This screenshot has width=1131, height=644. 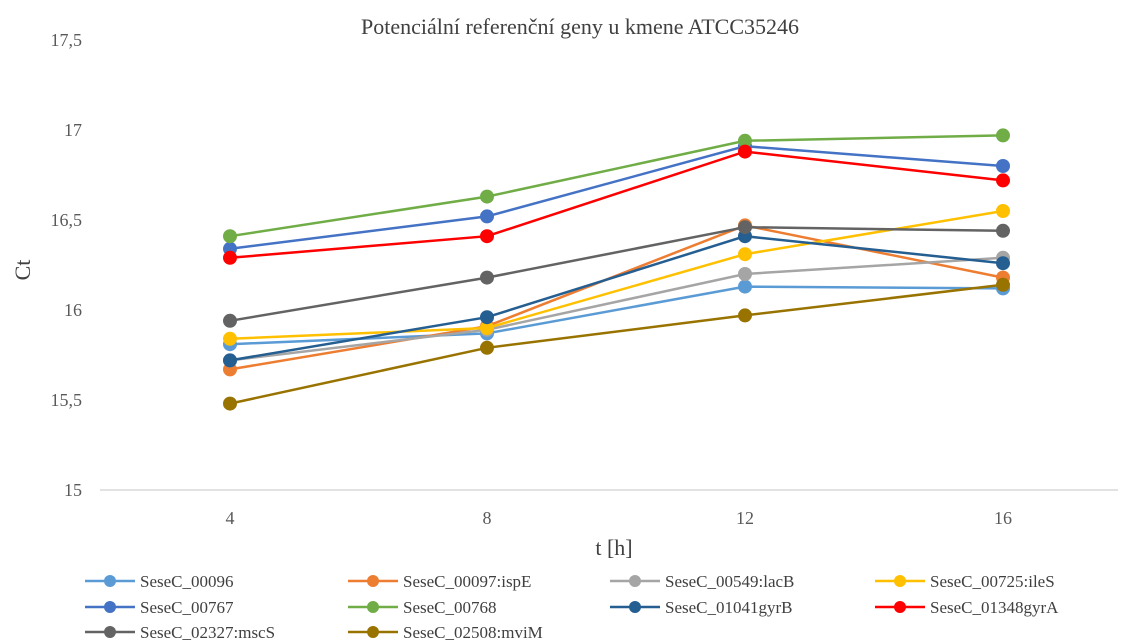 I want to click on legend-item: SeseC_02508:mviM, so click(x=445, y=632).